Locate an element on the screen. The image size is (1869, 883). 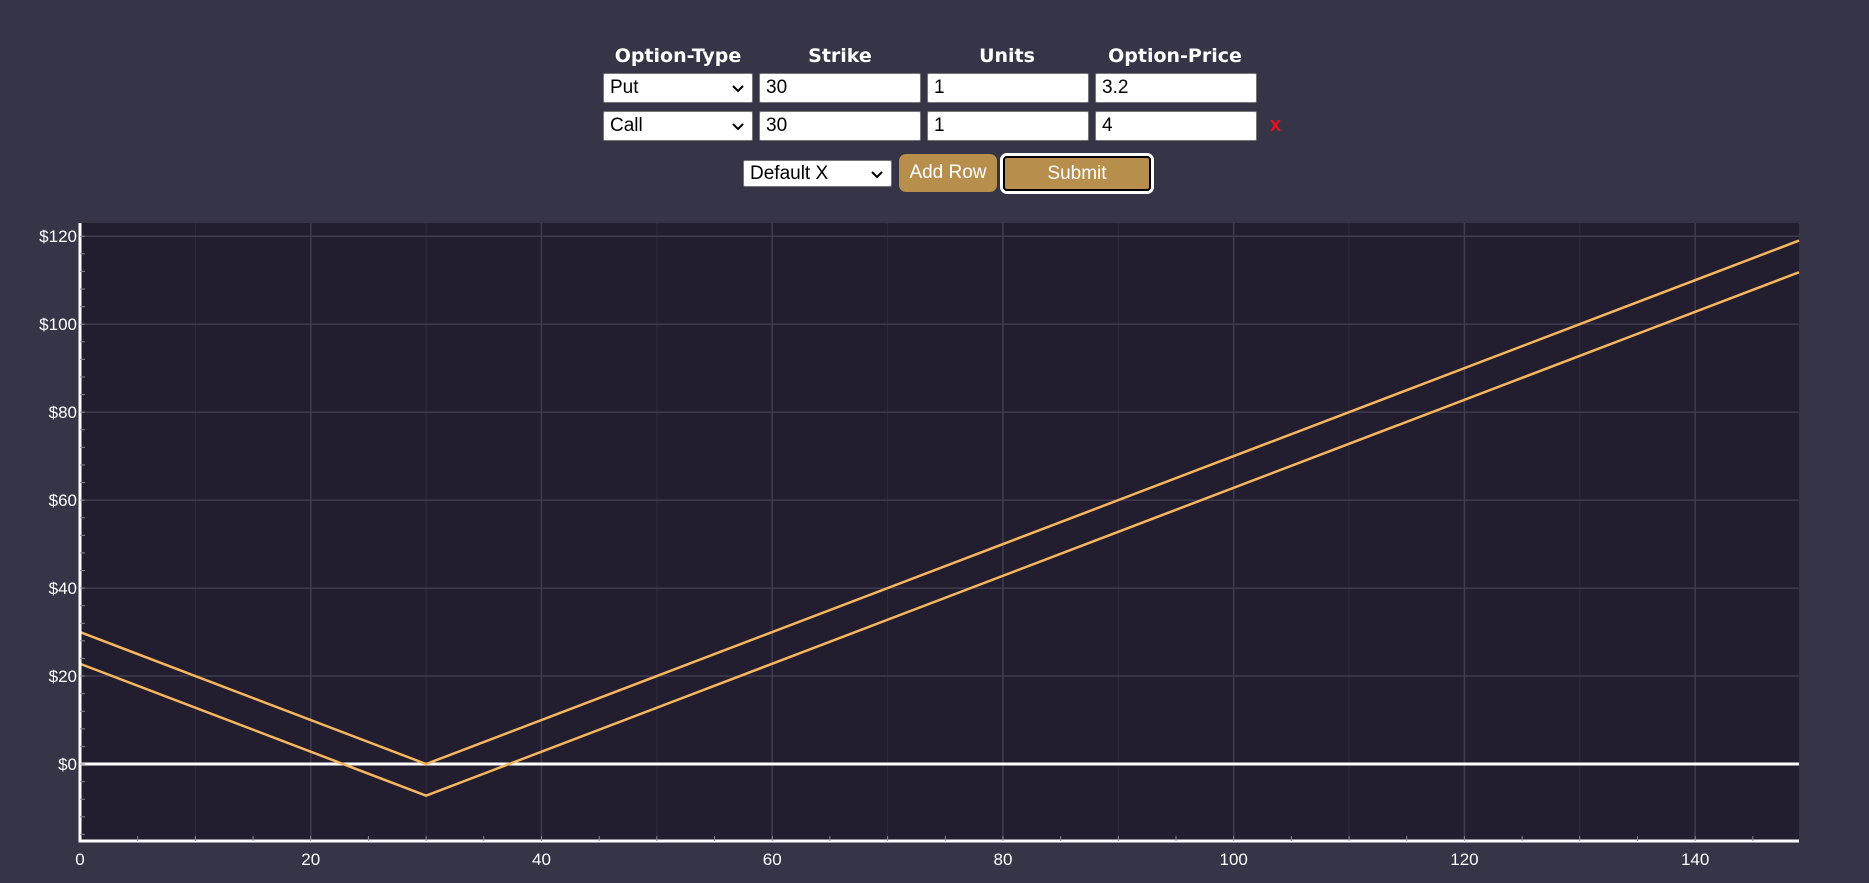
x-range-select: Default X is located at coordinates (817, 173).